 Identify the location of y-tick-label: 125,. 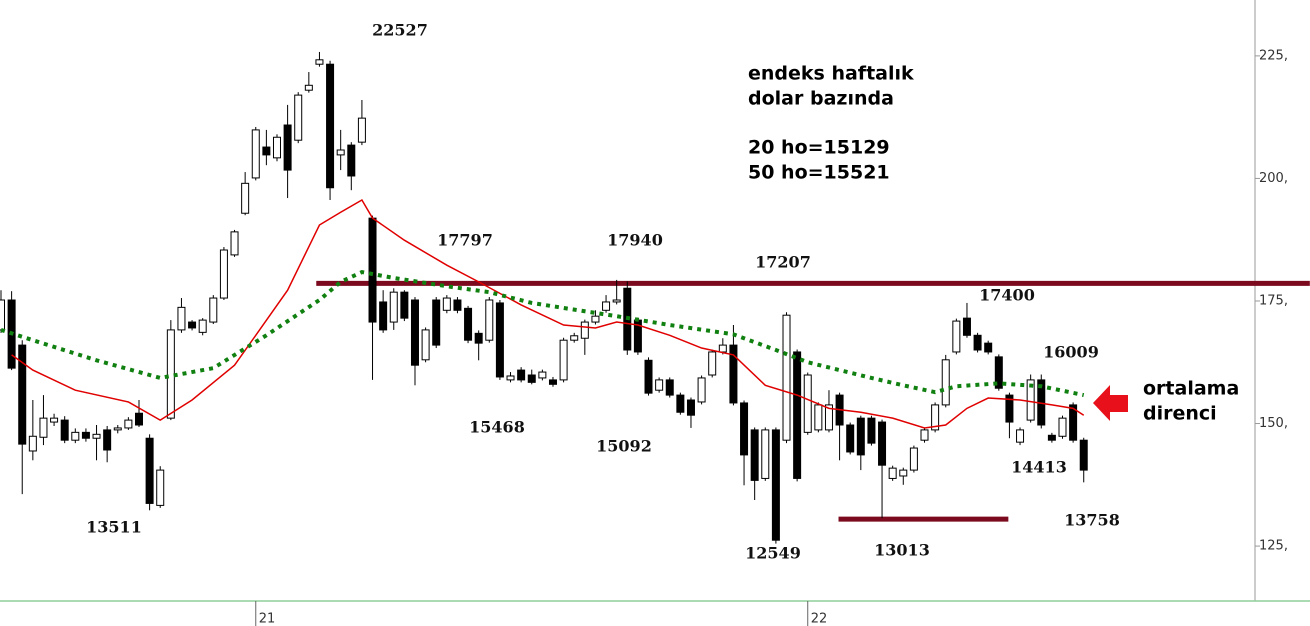
(1273, 546).